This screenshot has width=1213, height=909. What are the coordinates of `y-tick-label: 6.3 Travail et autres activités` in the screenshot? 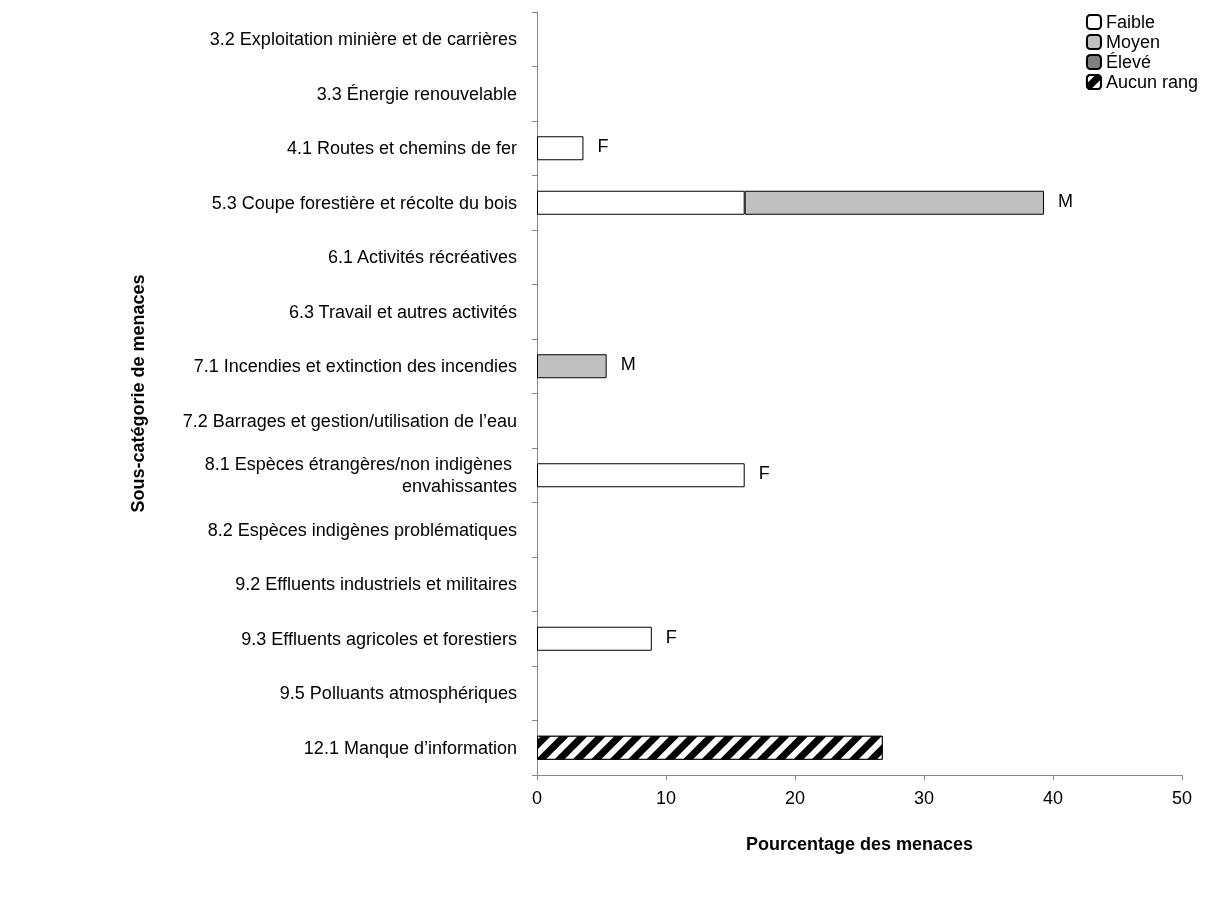 It's located at (402, 311).